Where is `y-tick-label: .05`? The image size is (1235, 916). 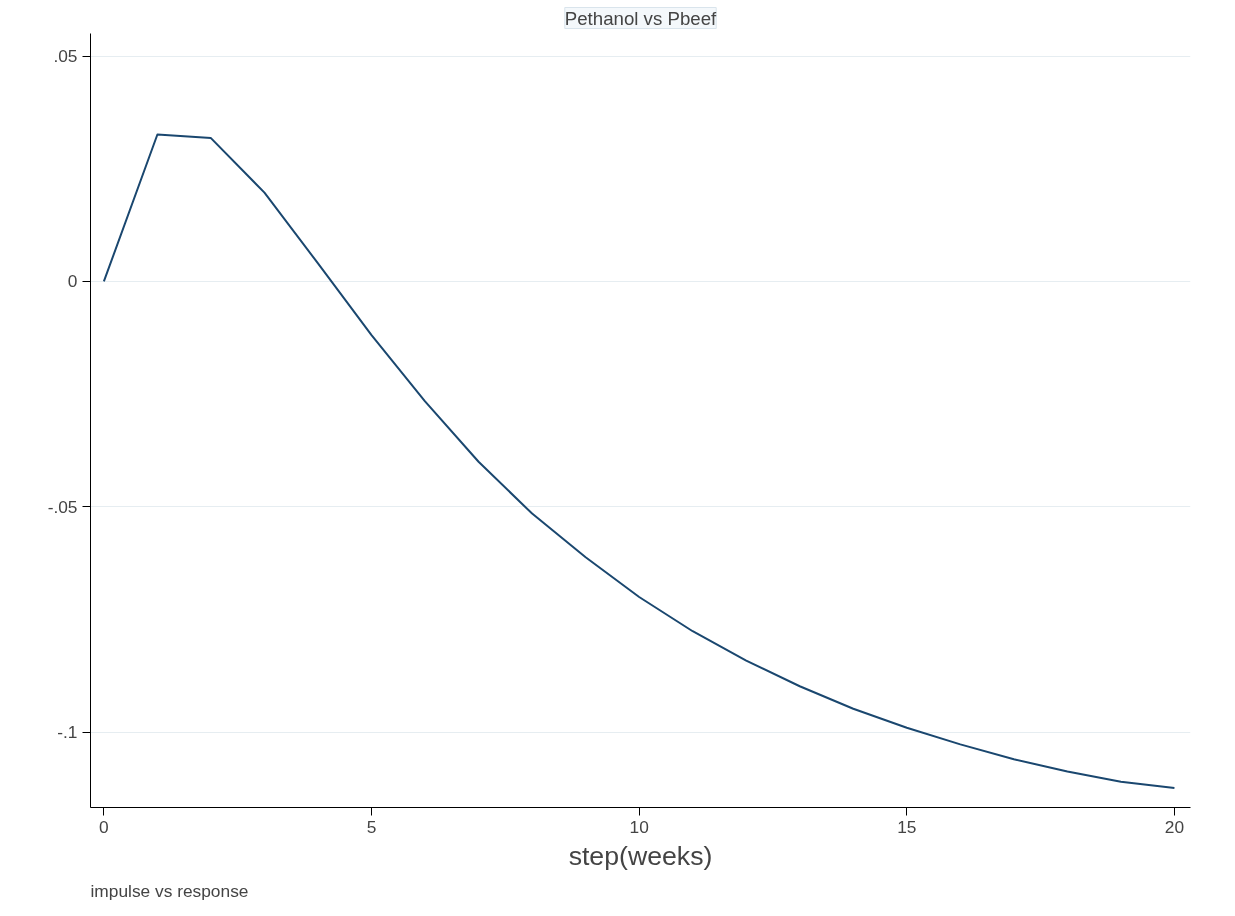 y-tick-label: .05 is located at coordinates (65, 56).